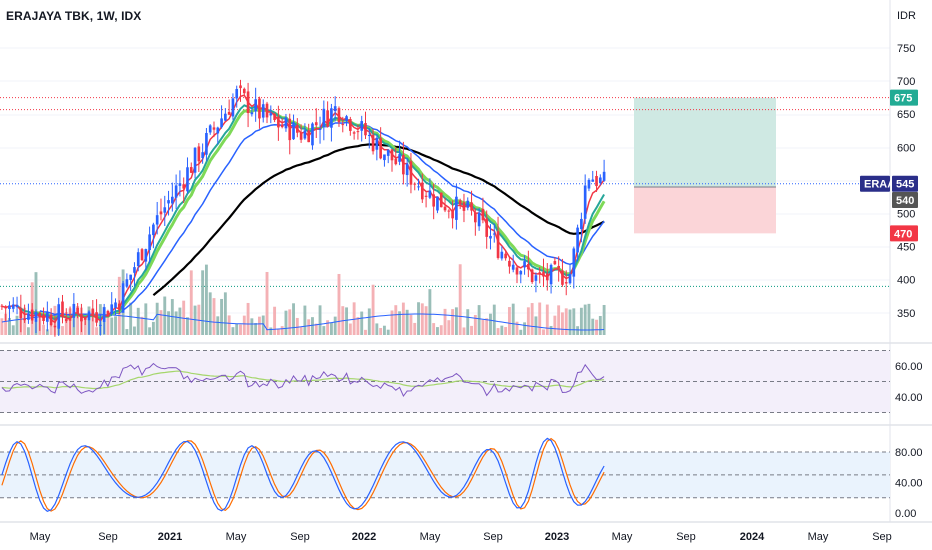 The width and height of the screenshot is (932, 550). Describe the element at coordinates (752, 537) in the screenshot. I see `time-axis-tick: 2024` at that location.